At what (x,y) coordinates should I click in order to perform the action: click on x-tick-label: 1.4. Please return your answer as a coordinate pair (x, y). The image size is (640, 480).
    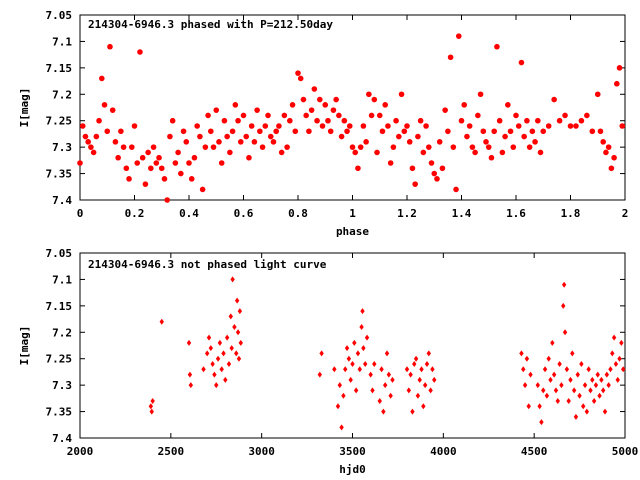
    Looking at the image, I should click on (462, 213).